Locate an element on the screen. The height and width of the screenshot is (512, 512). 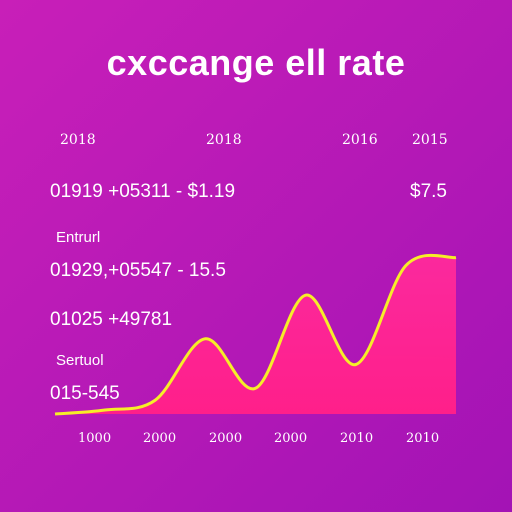
text-row: 01025 +49781 is located at coordinates (111, 319).